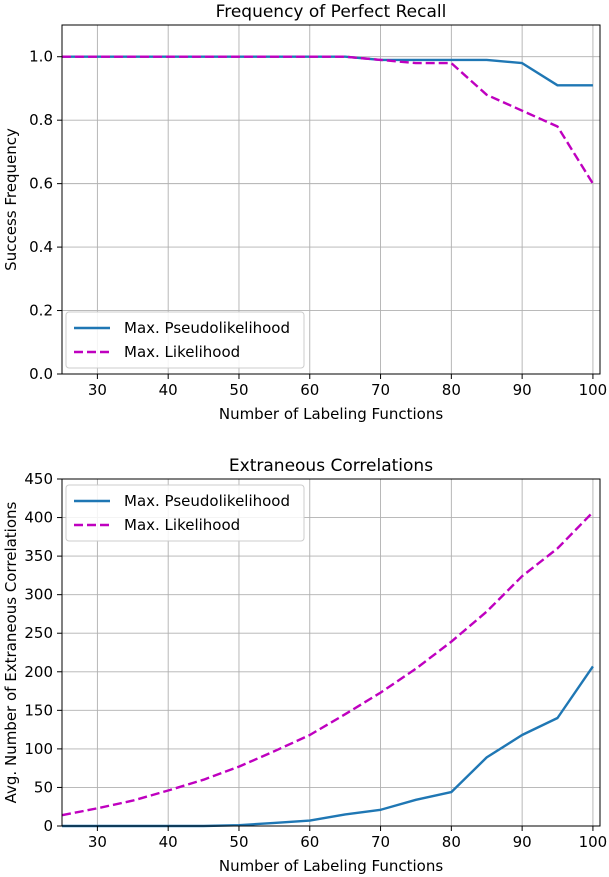  What do you see at coordinates (41, 247) in the screenshot?
I see `y-tick-label: 0.4` at bounding box center [41, 247].